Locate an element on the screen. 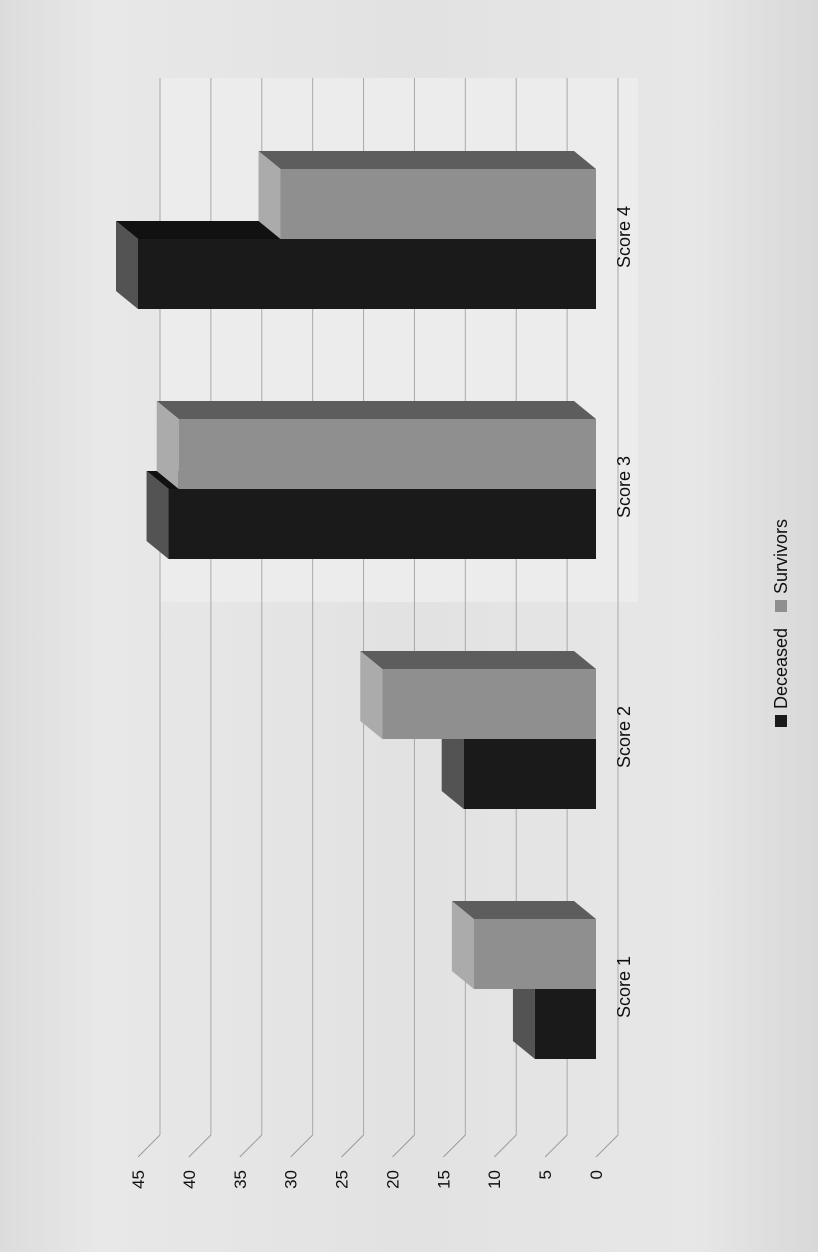 Image resolution: width=818 pixels, height=1252 pixels. y-tick-label: 15 is located at coordinates (443, 1179).